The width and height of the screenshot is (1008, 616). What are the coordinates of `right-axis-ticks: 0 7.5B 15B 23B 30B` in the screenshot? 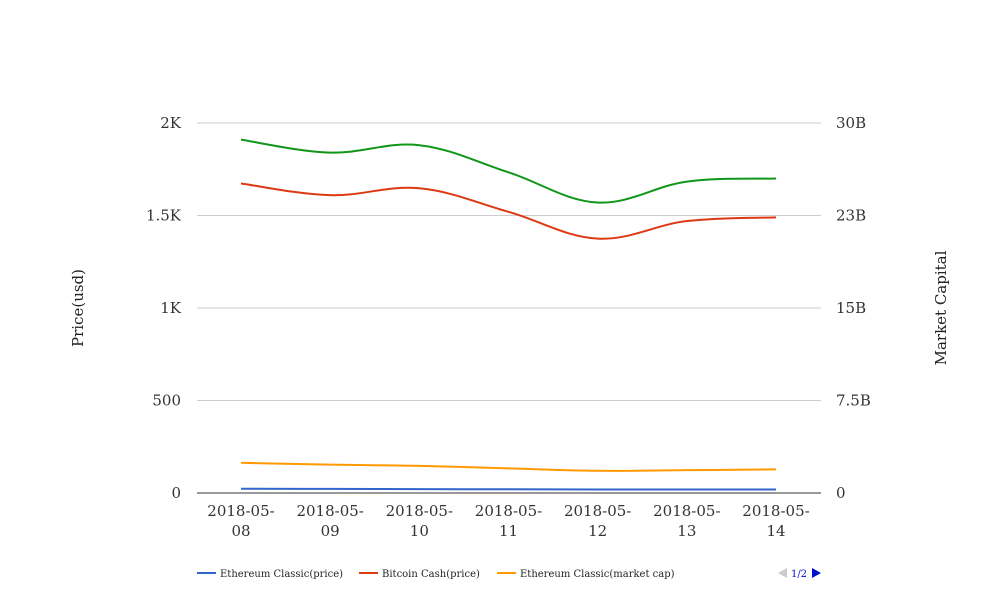 It's located at (853, 308).